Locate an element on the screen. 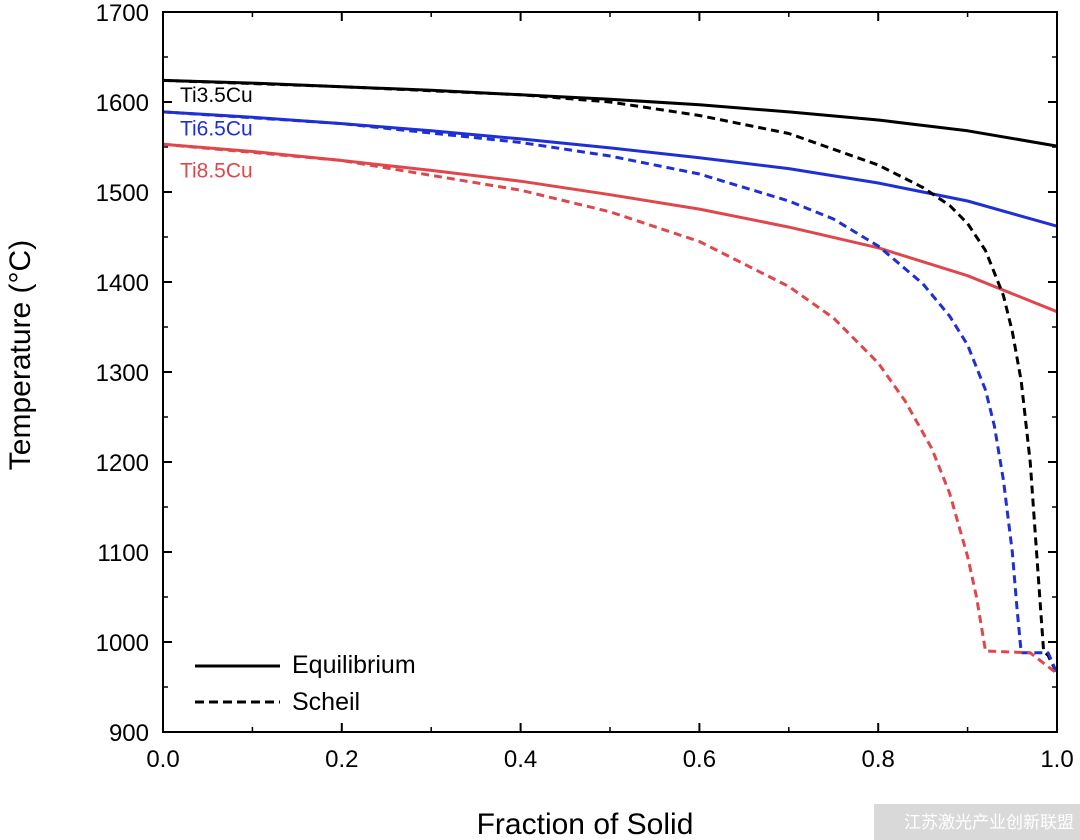  watermark: 江苏激光产业创新联盟 is located at coordinates (989, 822).